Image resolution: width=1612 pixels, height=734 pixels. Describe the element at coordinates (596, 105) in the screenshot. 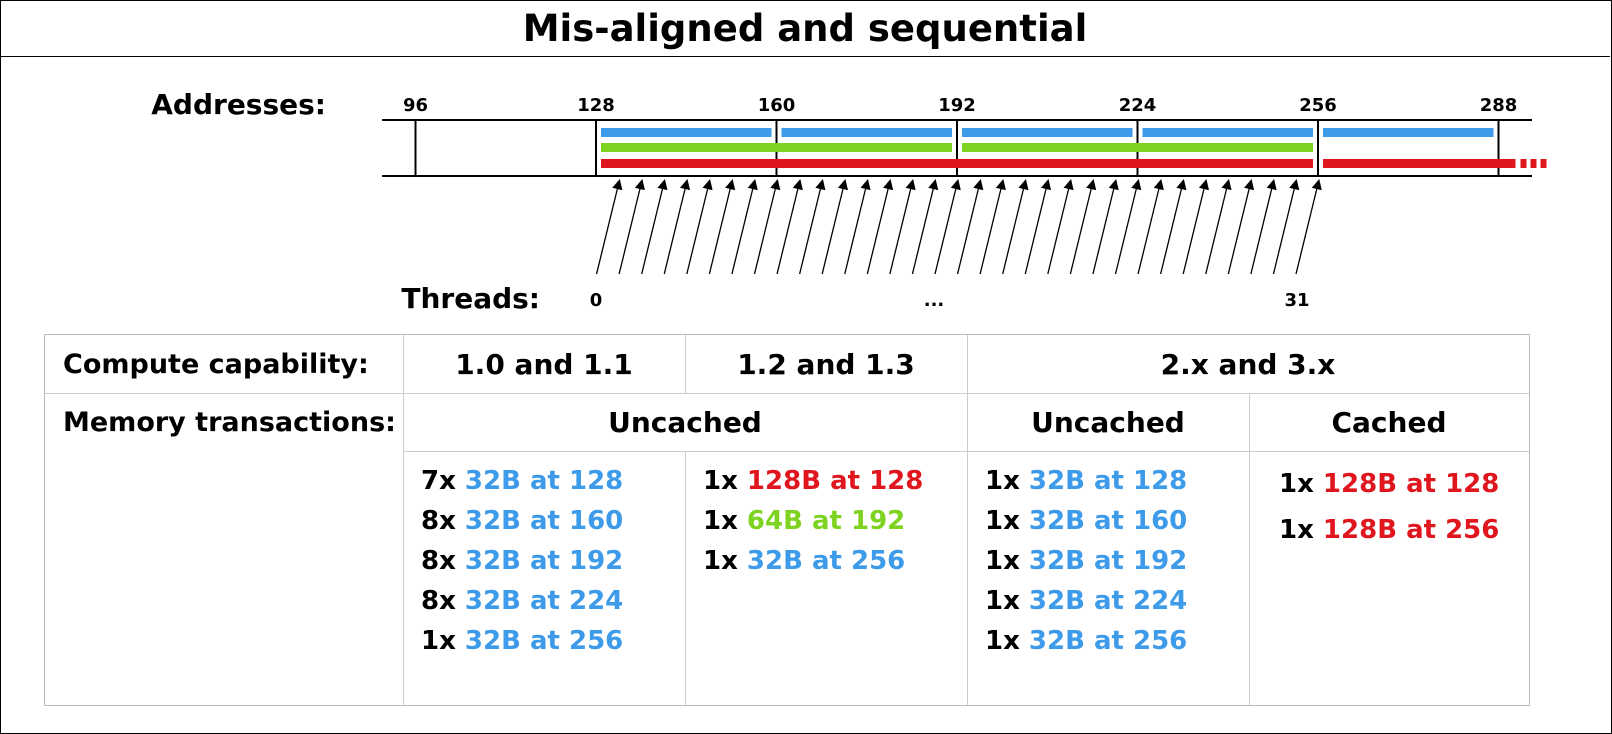

I see `address-tick-label: 128` at that location.